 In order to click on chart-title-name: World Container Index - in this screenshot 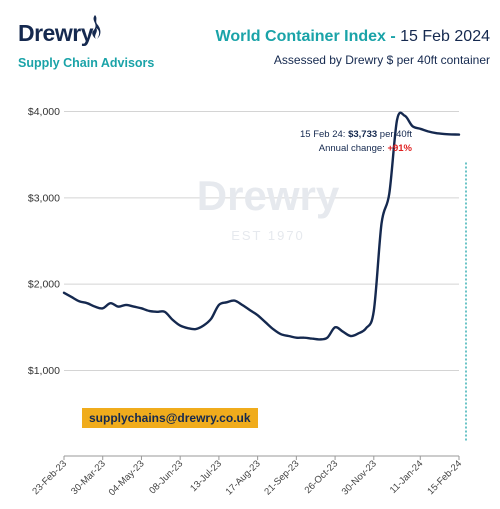, I will do `click(305, 36)`.